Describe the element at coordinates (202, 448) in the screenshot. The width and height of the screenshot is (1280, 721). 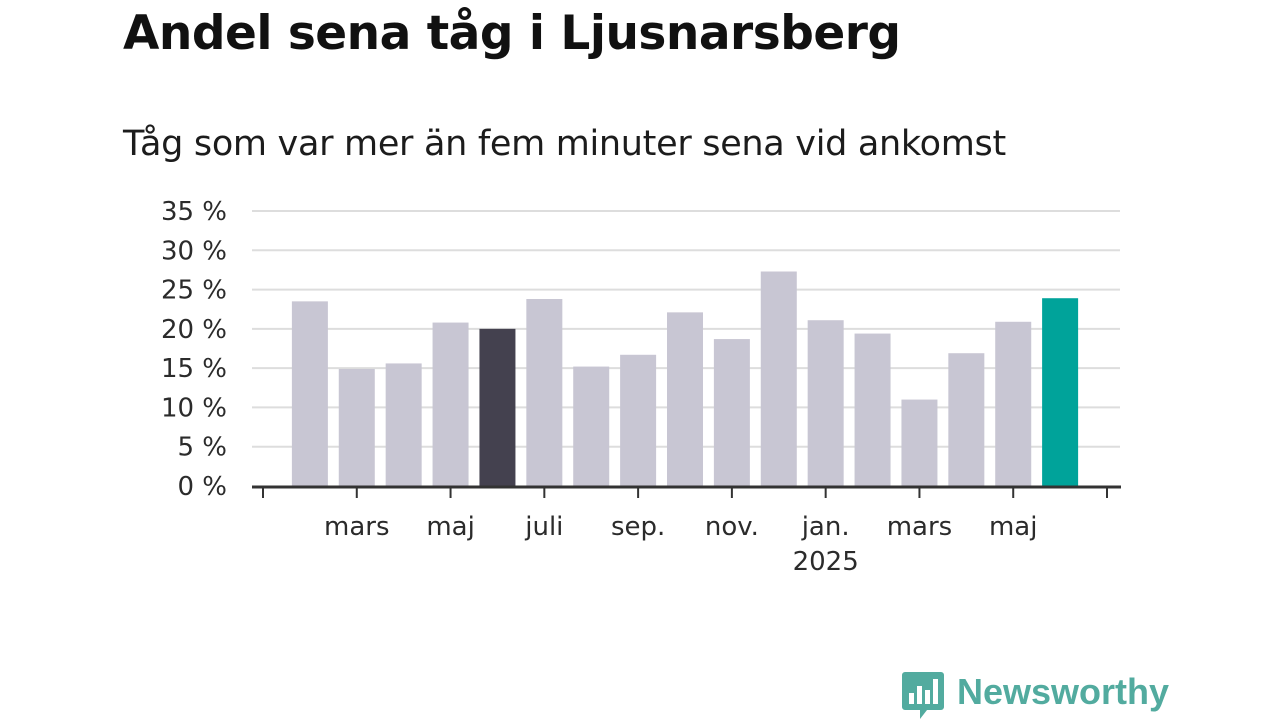
I see `y-tick-label: 5 %` at that location.